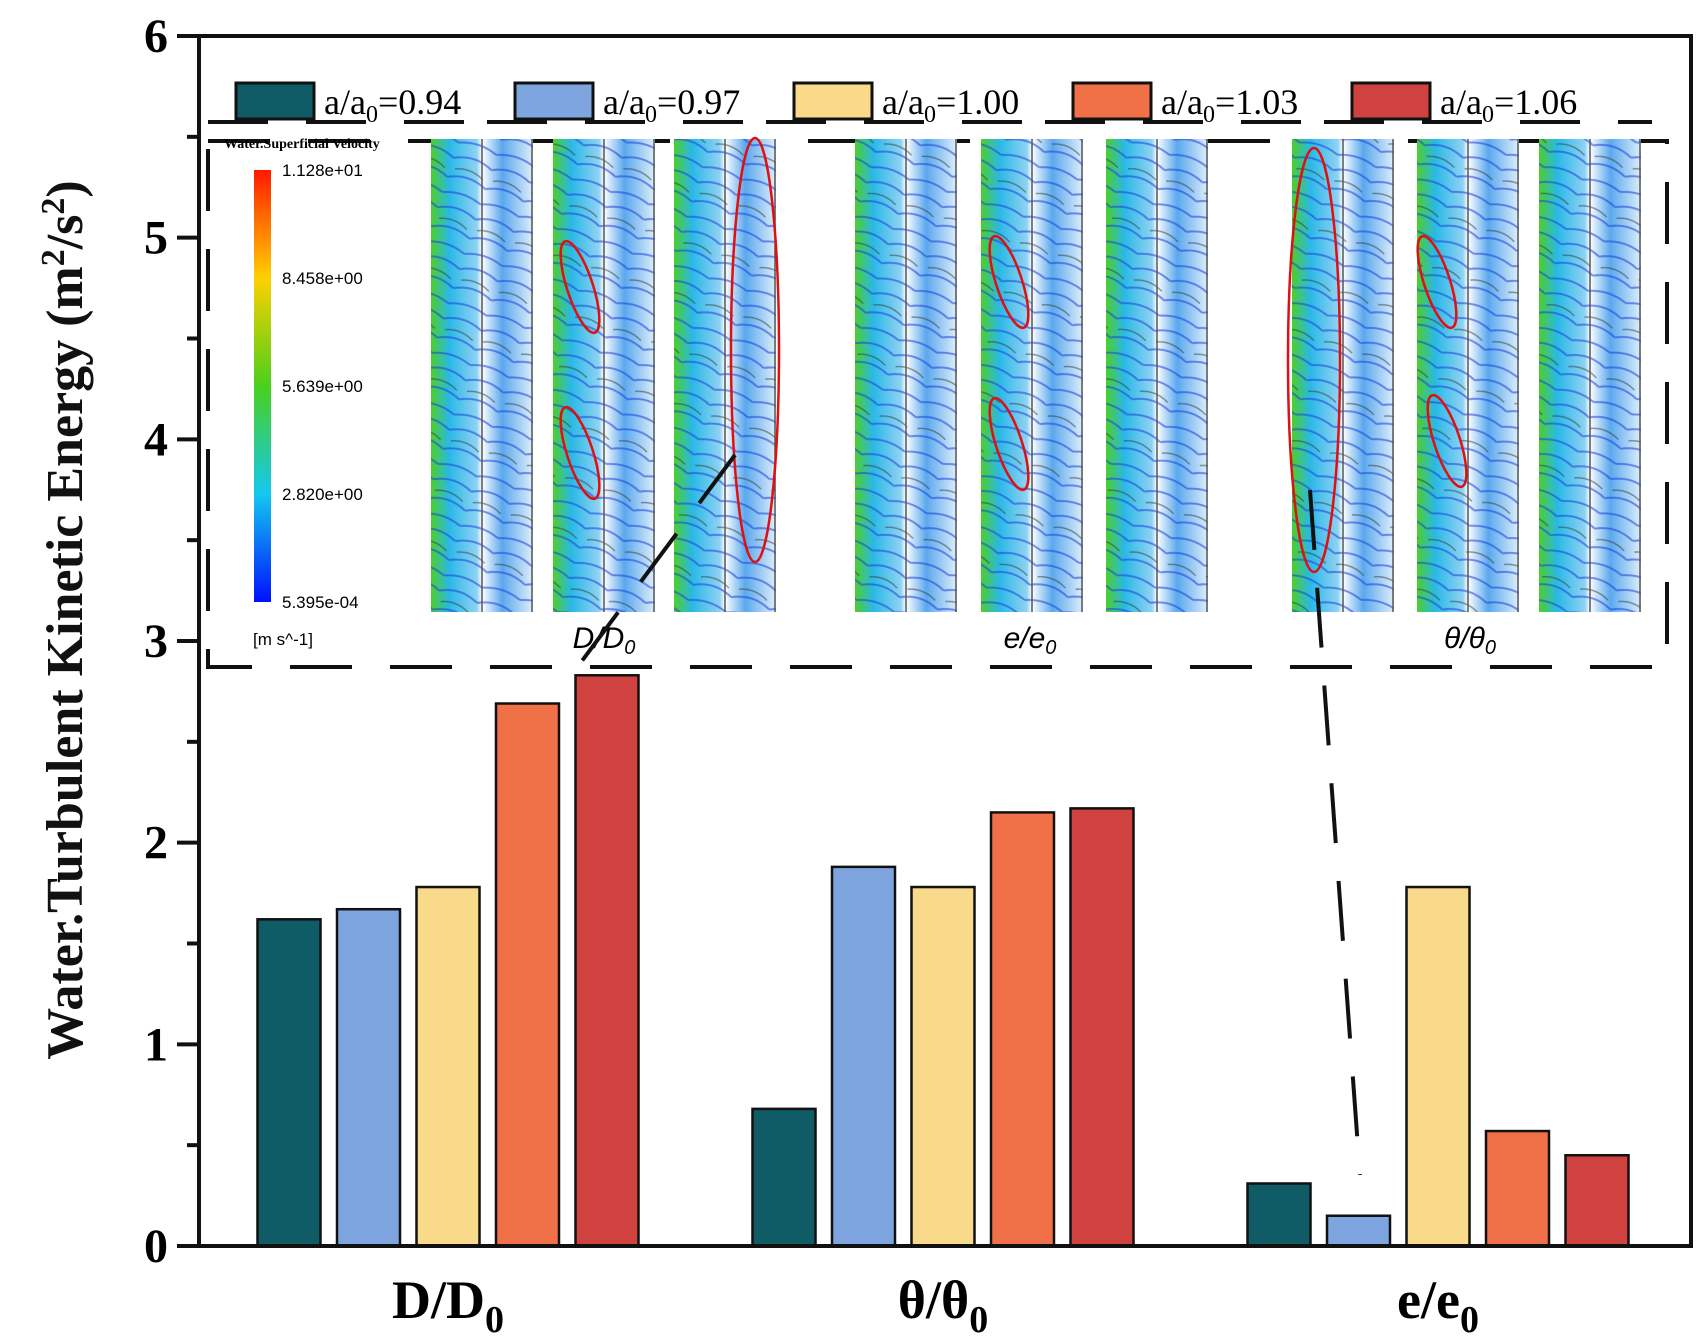  What do you see at coordinates (283, 639) in the screenshot?
I see `colorbar-unit: [m s^-1]` at bounding box center [283, 639].